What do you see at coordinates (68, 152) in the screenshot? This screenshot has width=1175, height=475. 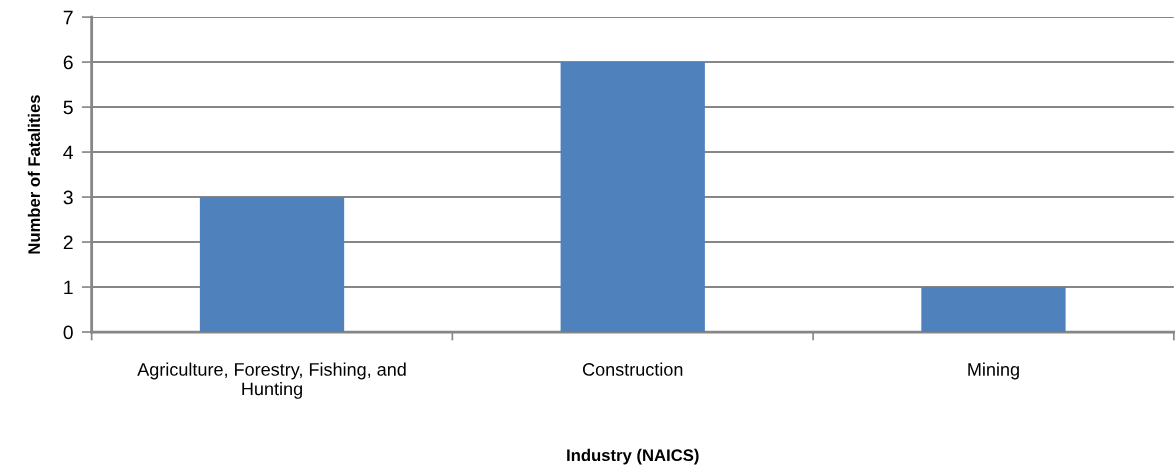 I see `y-tick-label: 4` at bounding box center [68, 152].